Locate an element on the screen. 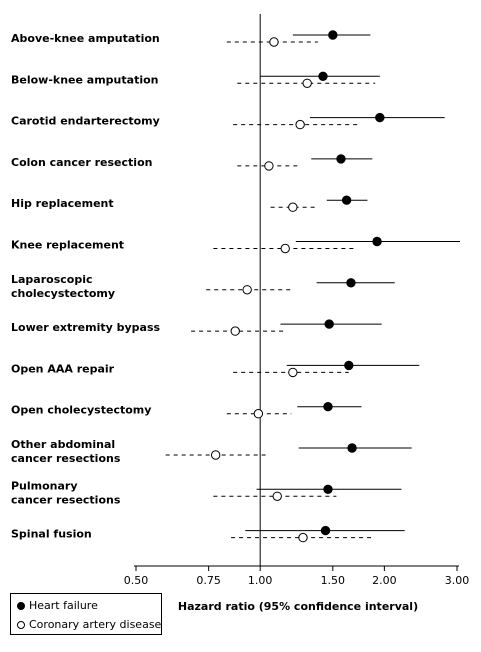 The image size is (481, 652). row-label-line: Spinal fusion is located at coordinates (51, 534).